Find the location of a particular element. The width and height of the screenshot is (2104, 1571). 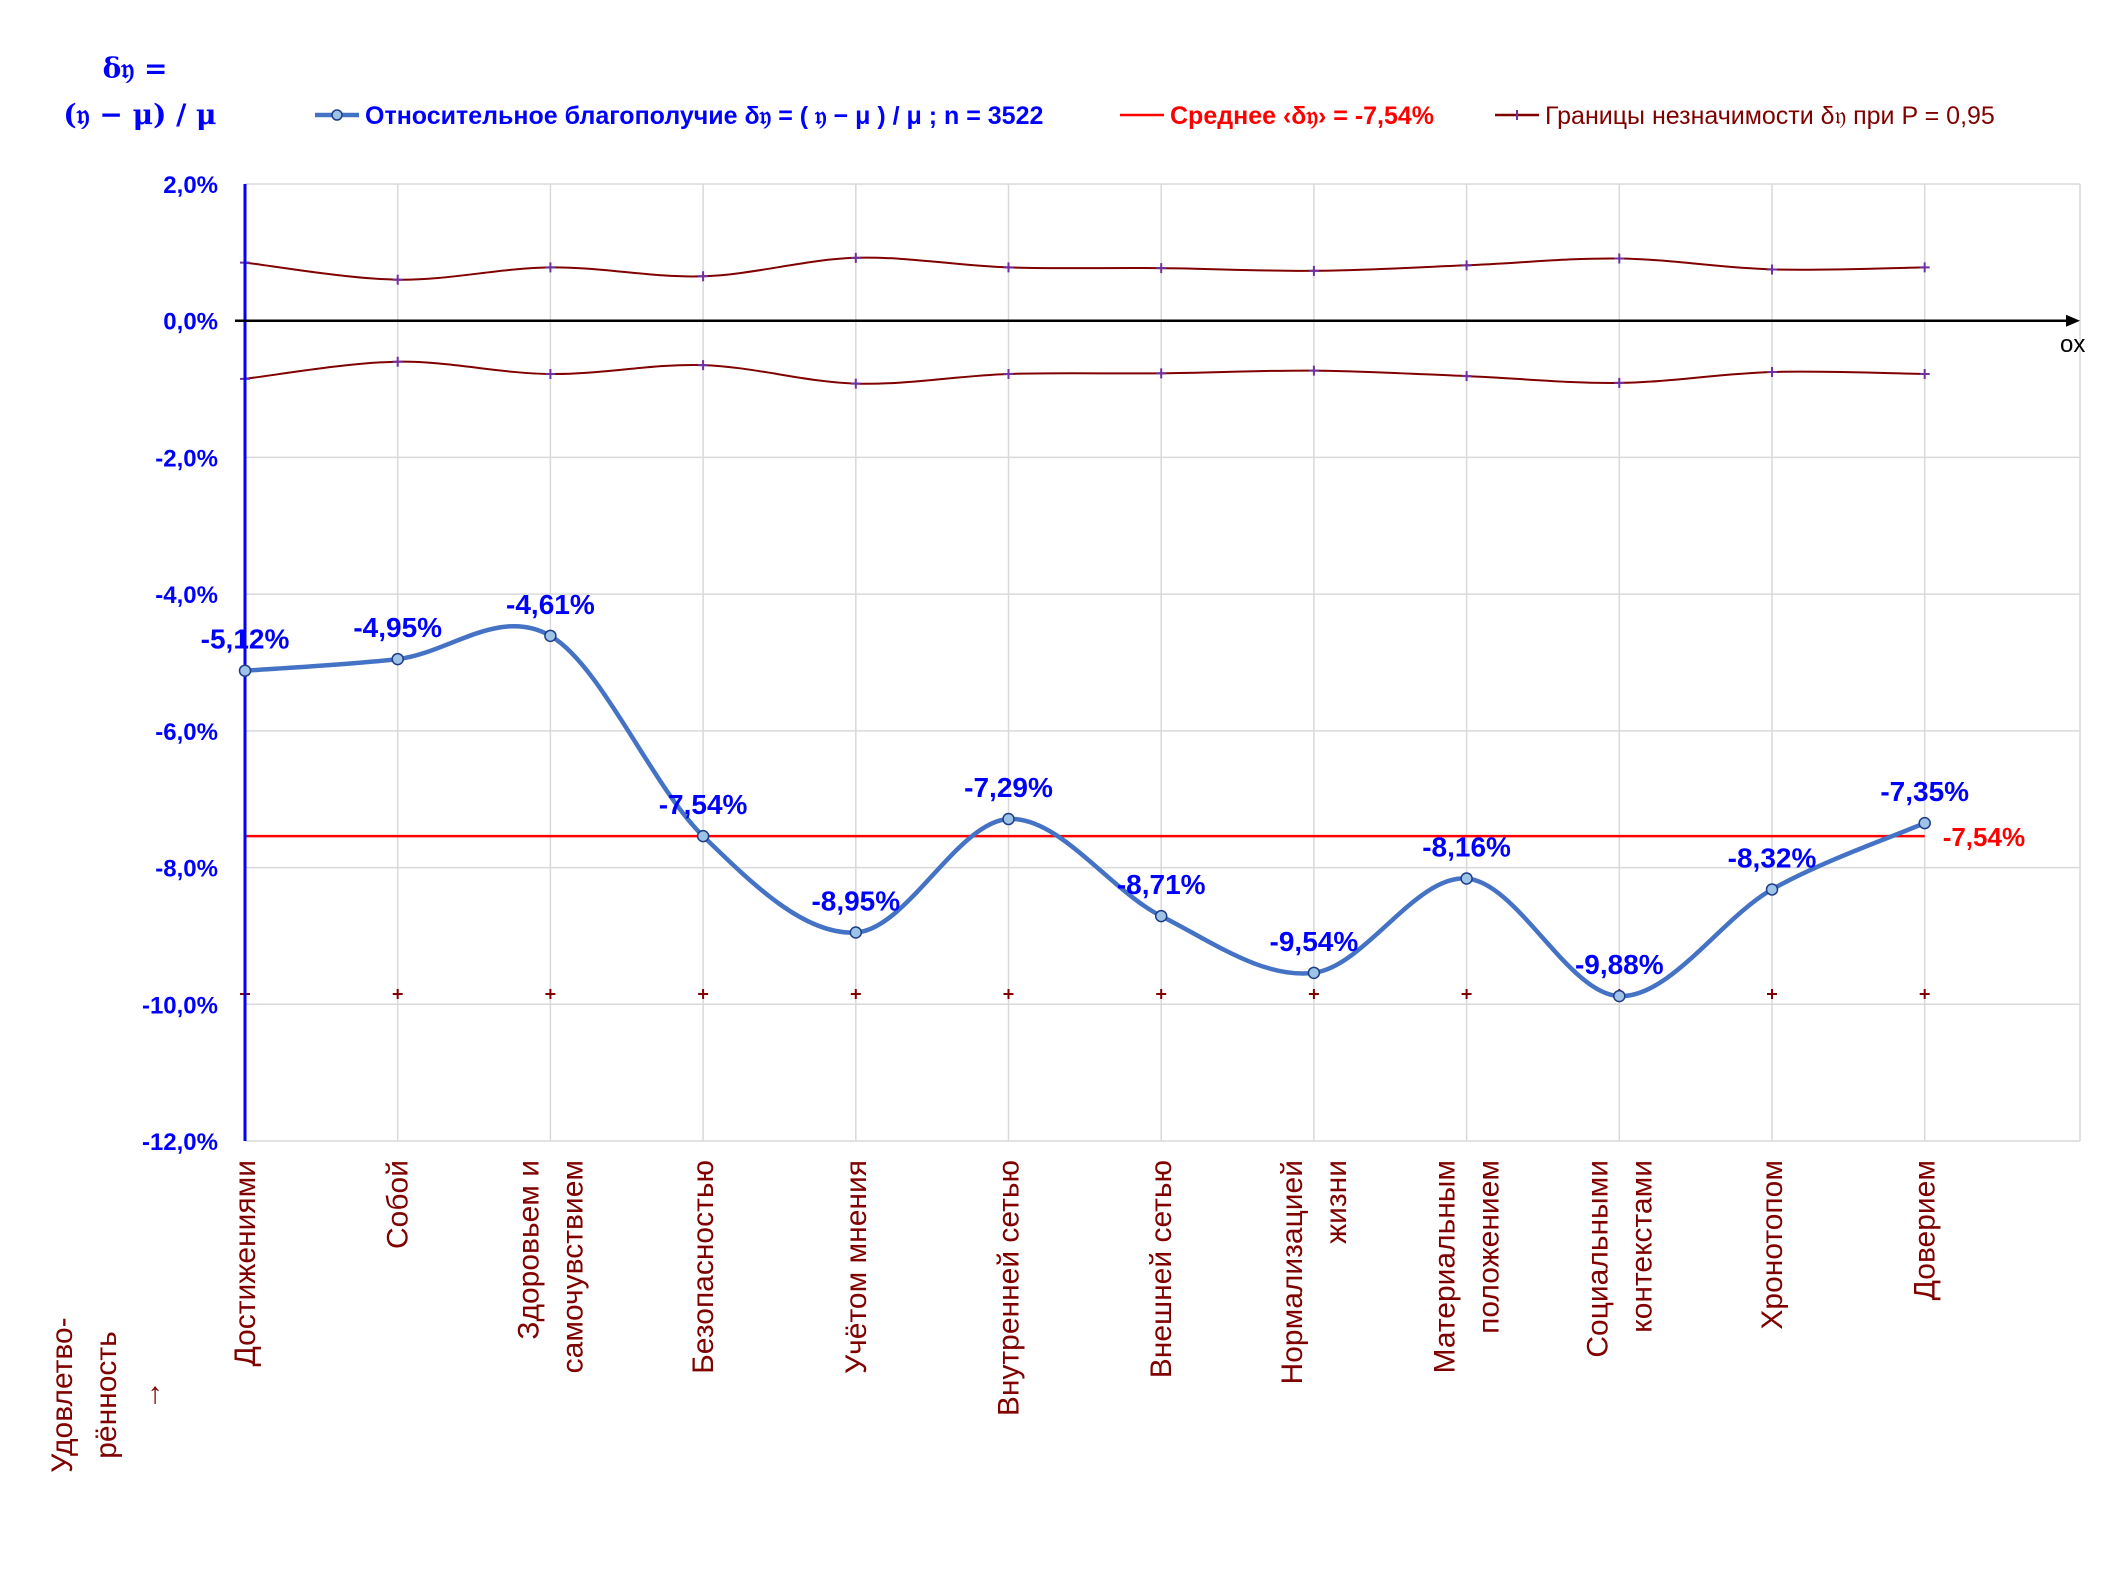

mean-line: -7,54% is located at coordinates (1135, 837).